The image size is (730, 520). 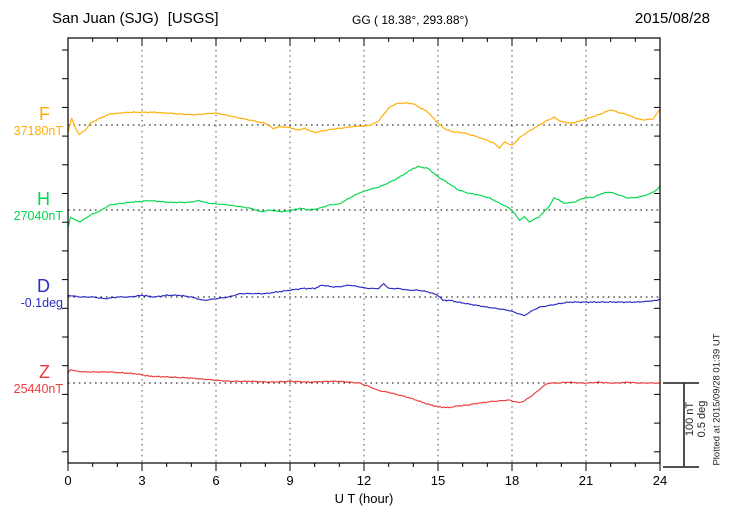 What do you see at coordinates (660, 480) in the screenshot?
I see `x-tick-label-24: 24` at bounding box center [660, 480].